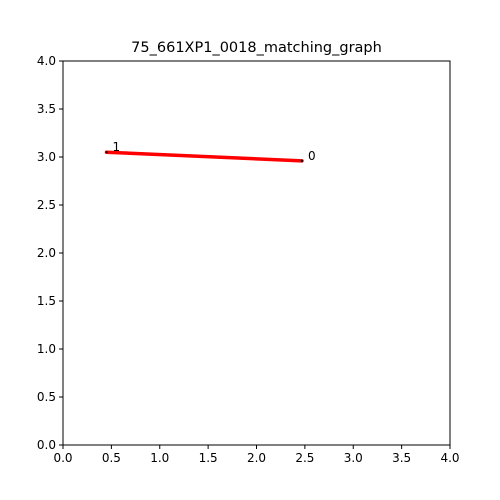 The height and width of the screenshot is (500, 500). What do you see at coordinates (46, 109) in the screenshot?
I see `y-tick-label: 3.5` at bounding box center [46, 109].